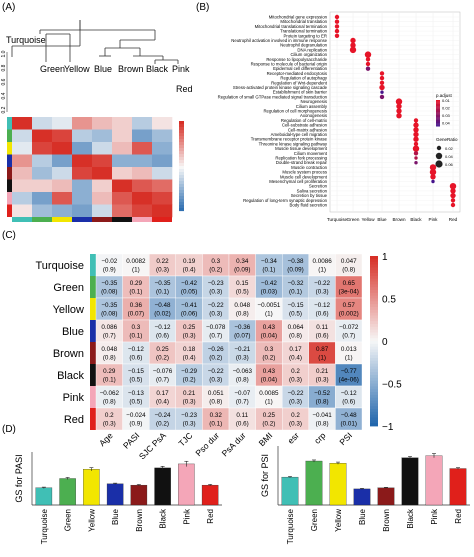 Image resolution: width=474 pixels, height=557 pixels. What do you see at coordinates (131, 69) in the screenshot?
I see `dendro-label-brown: Brown` at bounding box center [131, 69].